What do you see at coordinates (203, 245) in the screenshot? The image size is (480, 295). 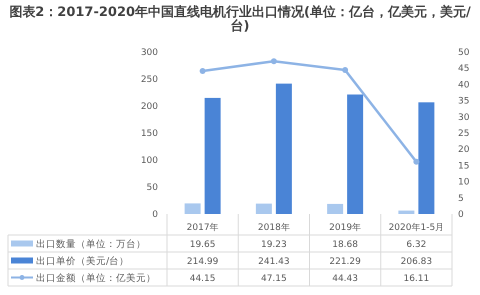 I see `data-label: 19.65` at bounding box center [203, 245].